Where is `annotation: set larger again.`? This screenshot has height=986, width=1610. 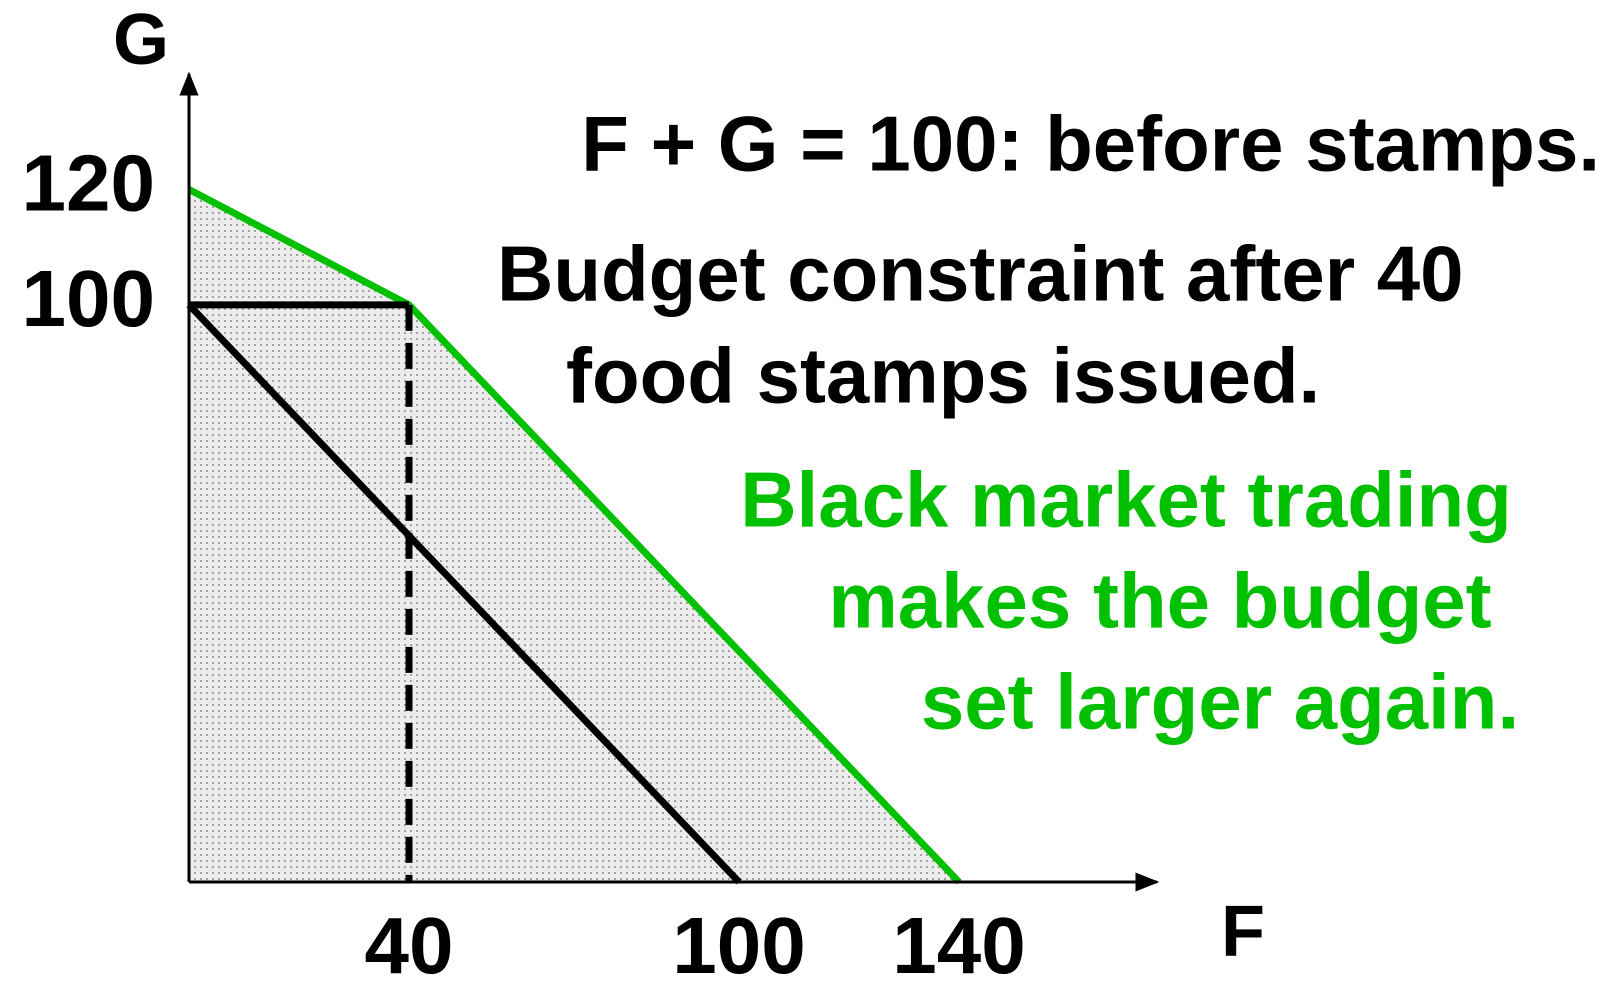 annotation: set larger again. is located at coordinates (1220, 702).